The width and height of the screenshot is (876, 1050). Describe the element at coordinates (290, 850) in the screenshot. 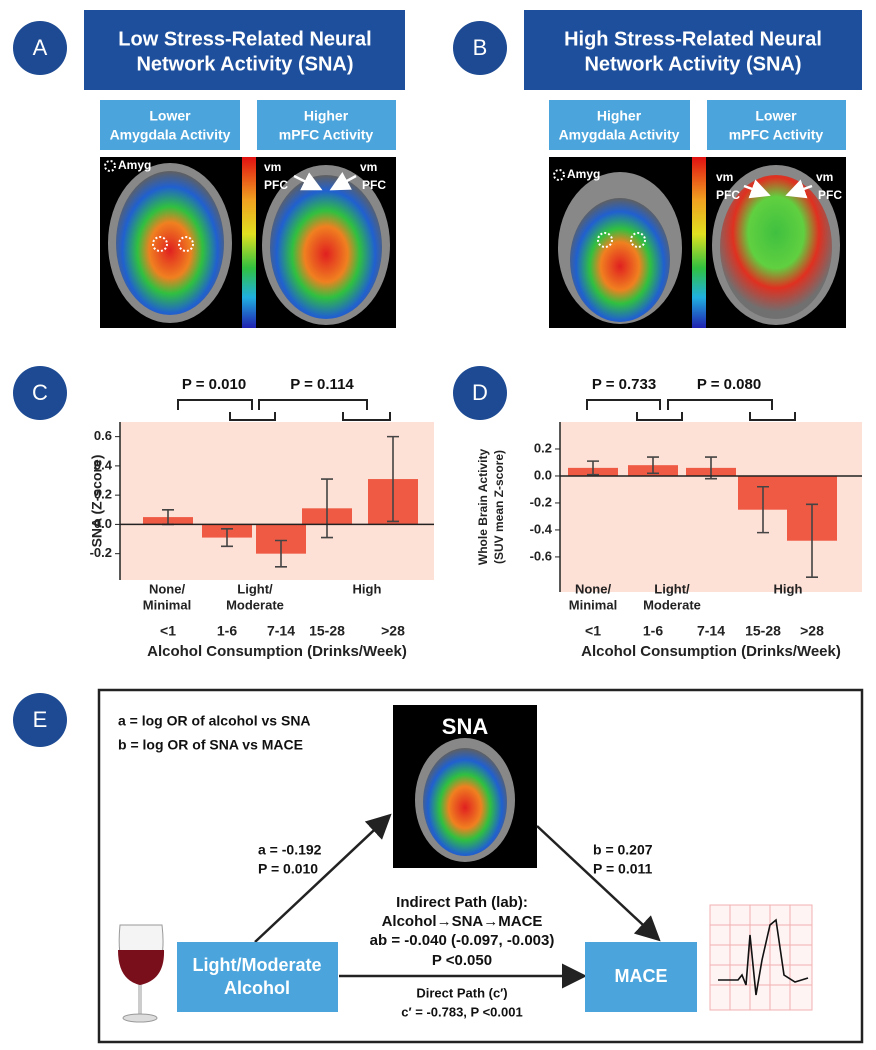

I see `path-text: a = -0.192` at that location.